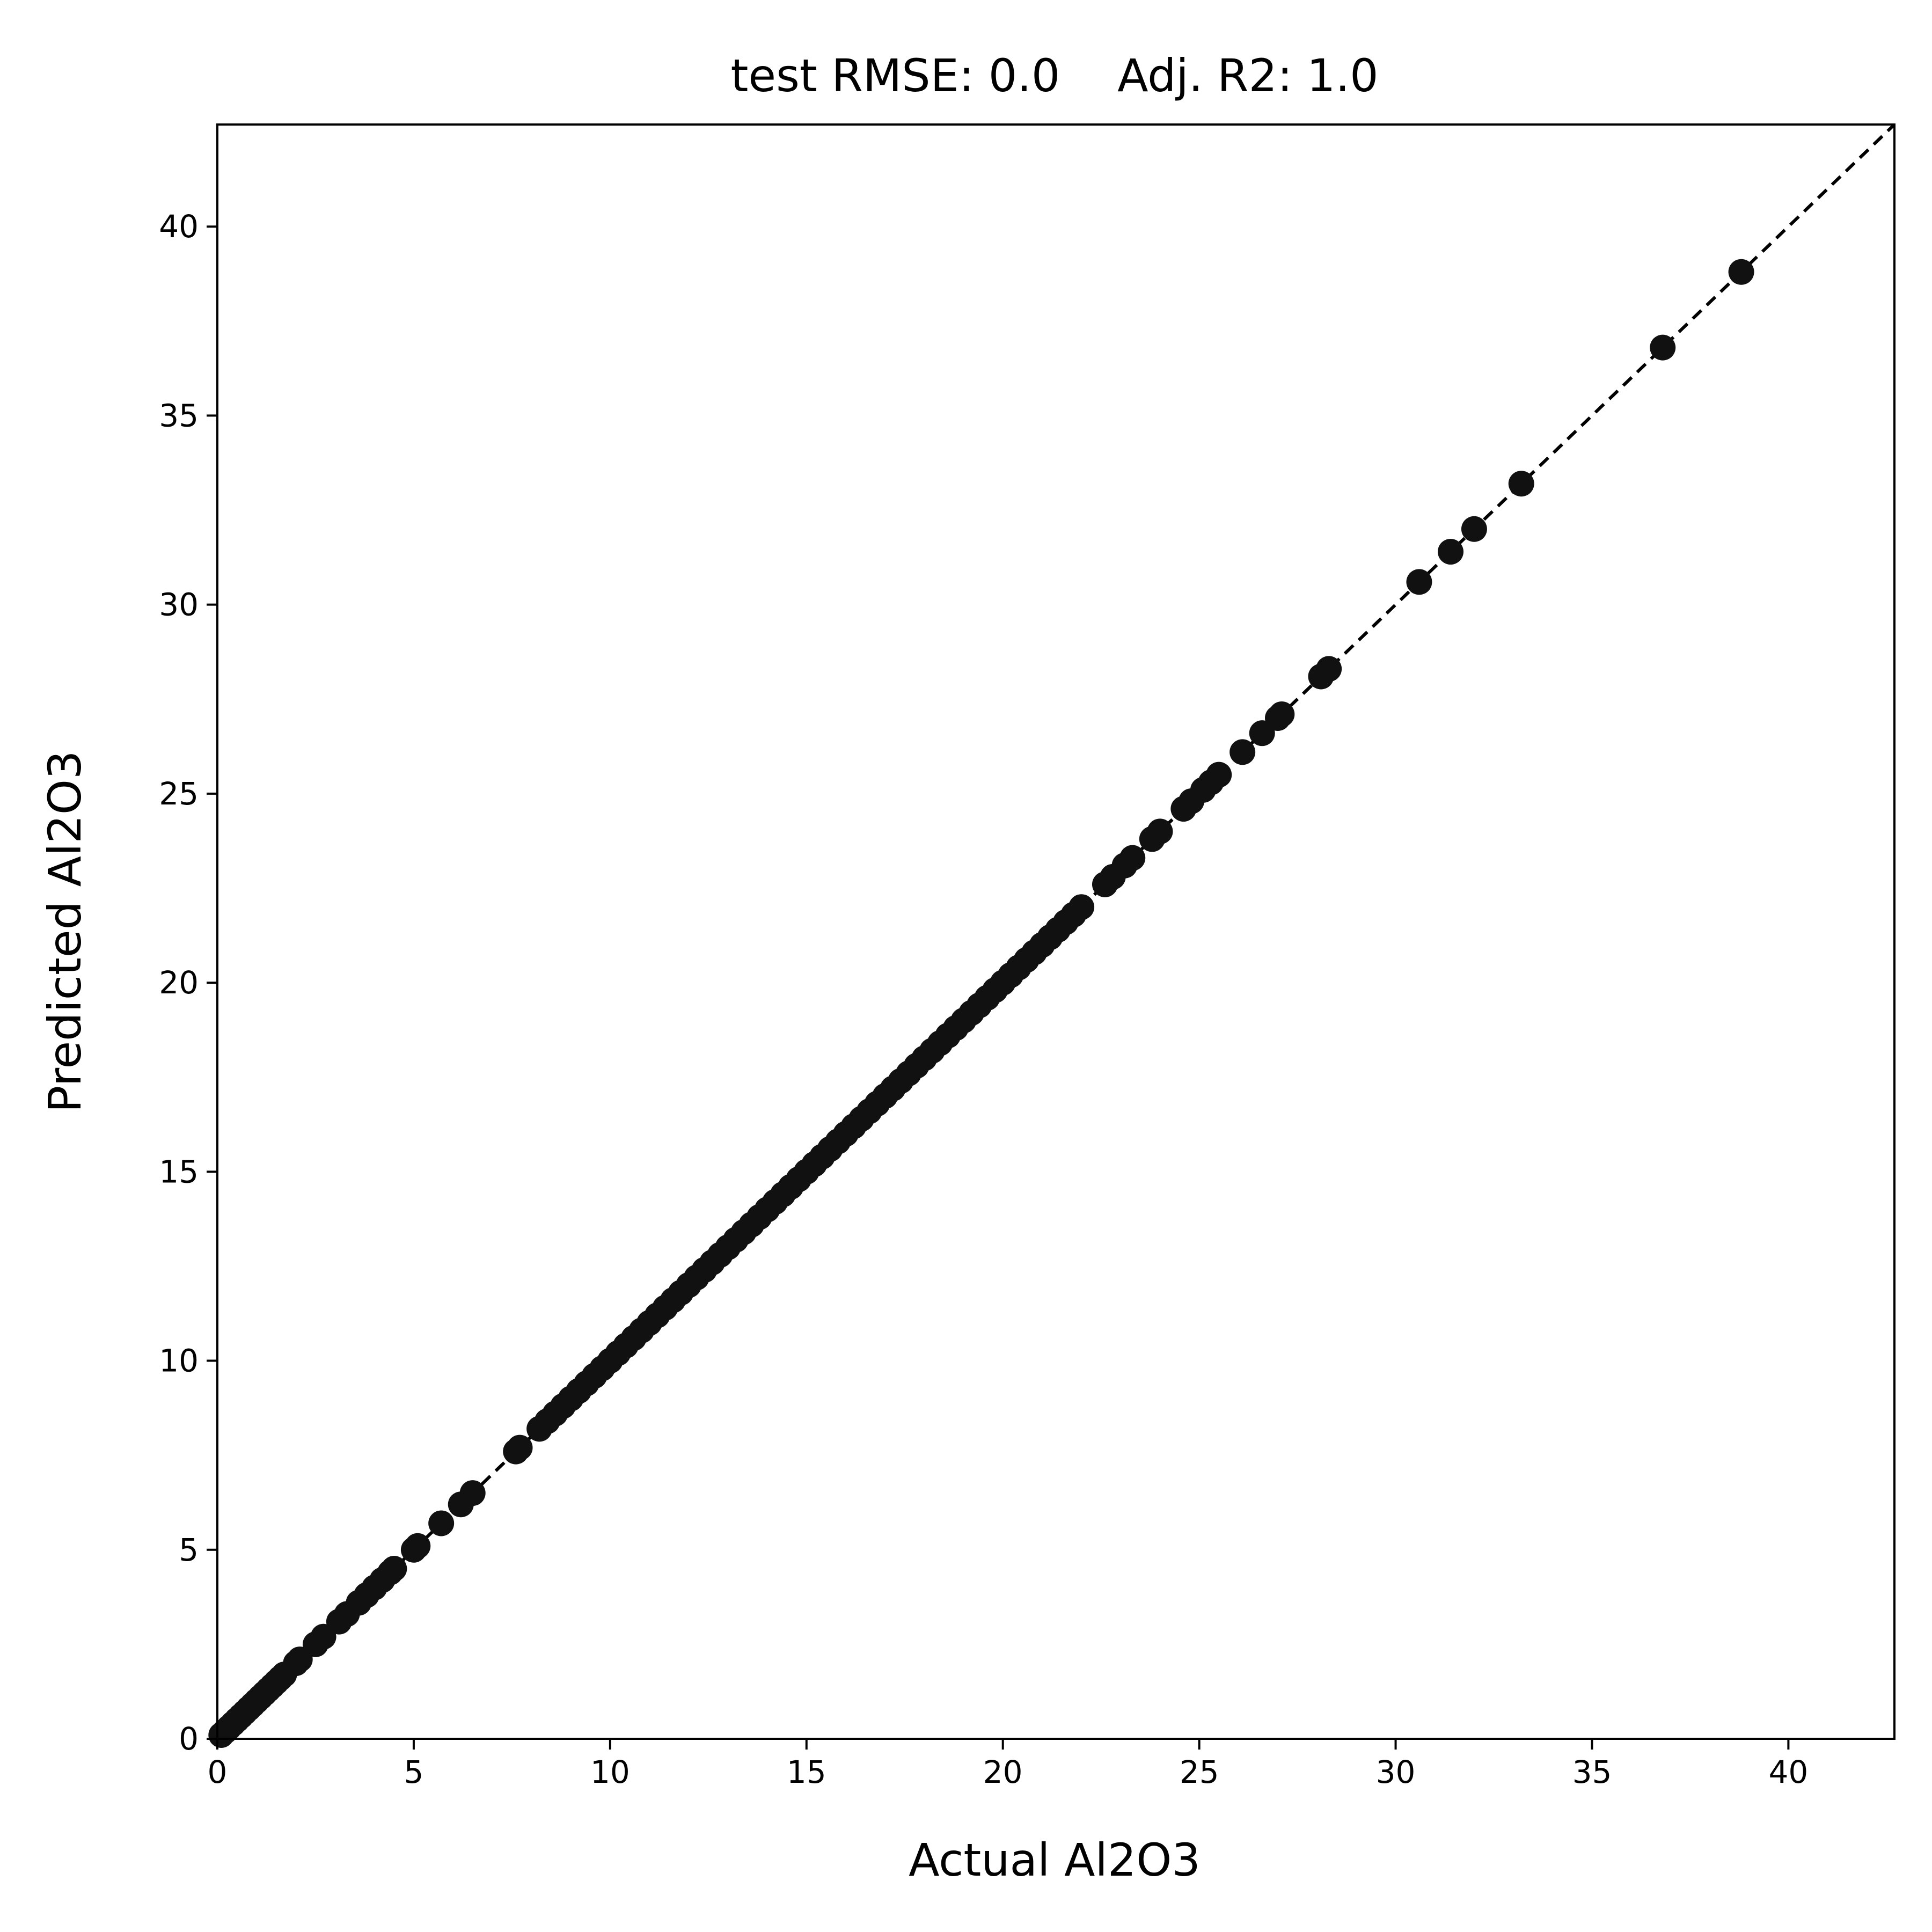 This screenshot has height=1932, width=1932. What do you see at coordinates (1055, 1860) in the screenshot?
I see `x-axis-label: Actual Al2O3` at bounding box center [1055, 1860].